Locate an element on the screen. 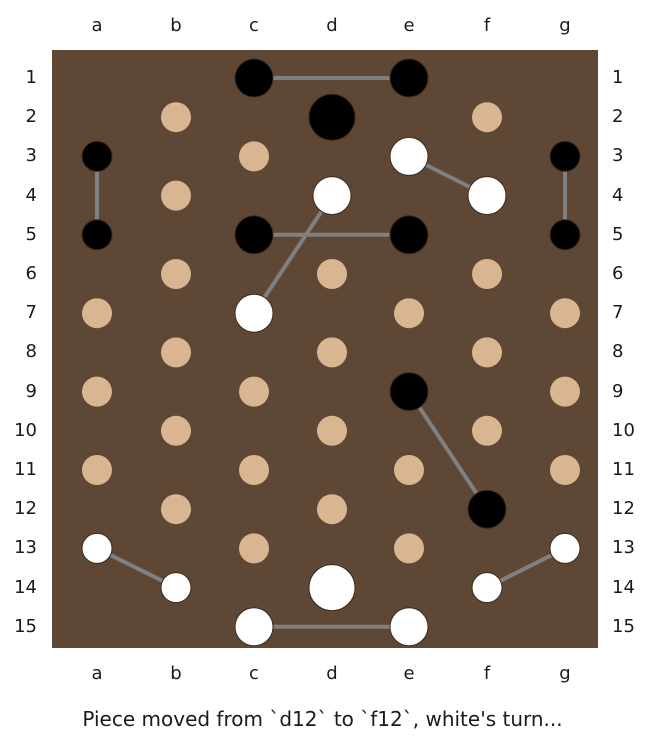 The height and width of the screenshot is (744, 645). empty-point-f10 is located at coordinates (487, 430).